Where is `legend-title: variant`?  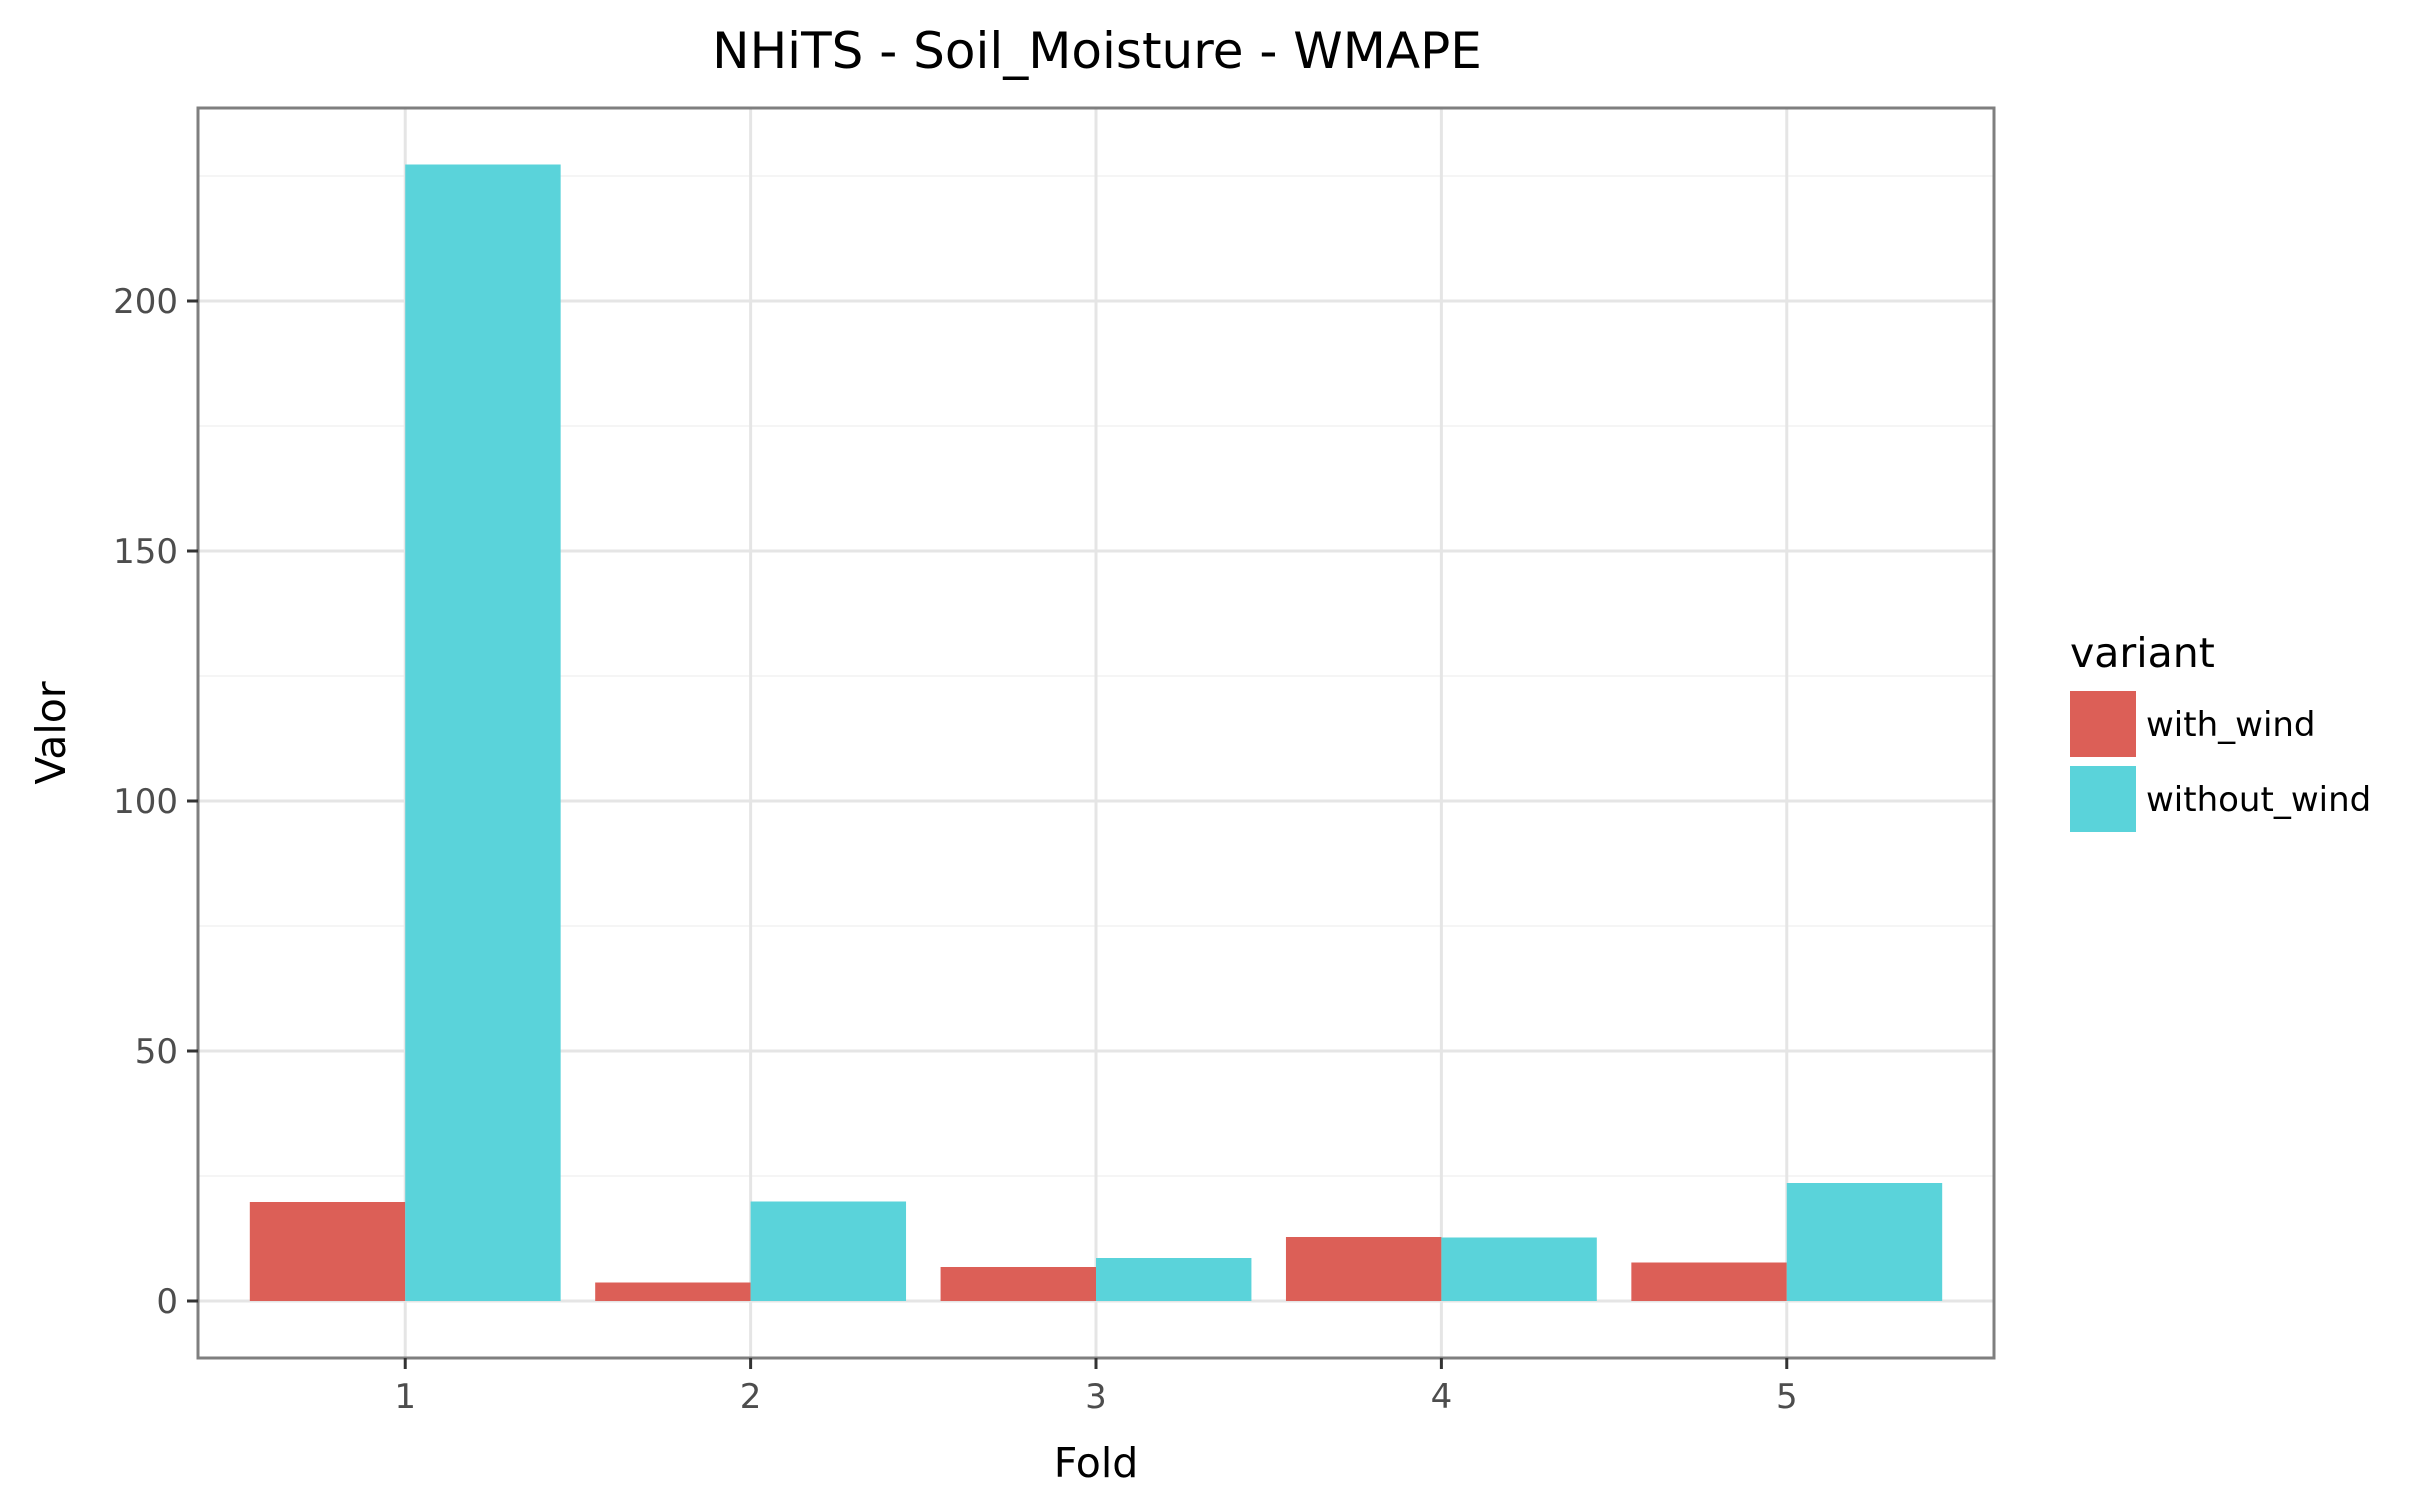 legend-title: variant is located at coordinates (2142, 653).